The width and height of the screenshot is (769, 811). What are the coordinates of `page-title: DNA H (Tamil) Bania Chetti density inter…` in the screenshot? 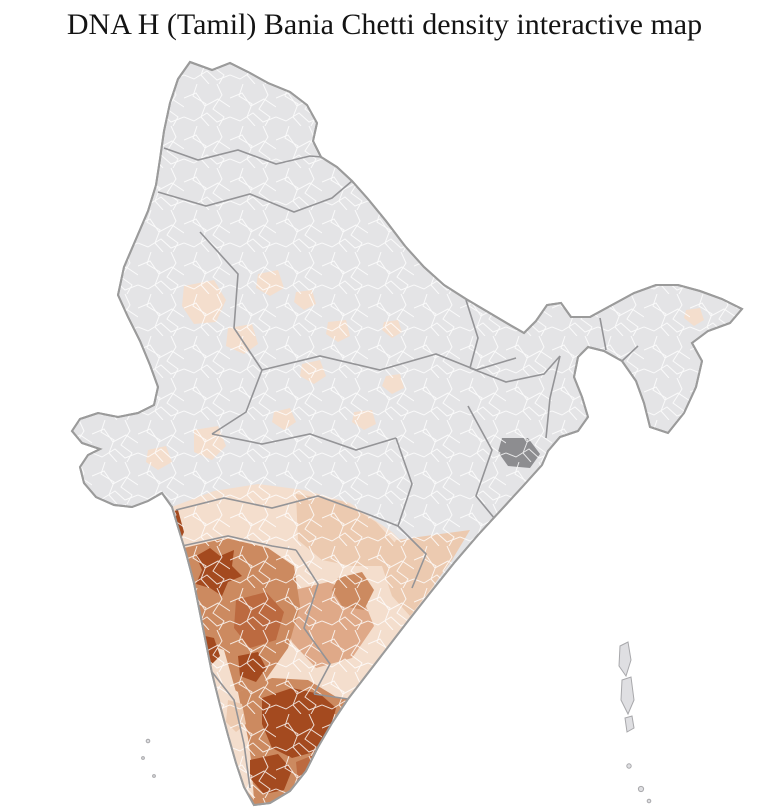 It's located at (384, 24).